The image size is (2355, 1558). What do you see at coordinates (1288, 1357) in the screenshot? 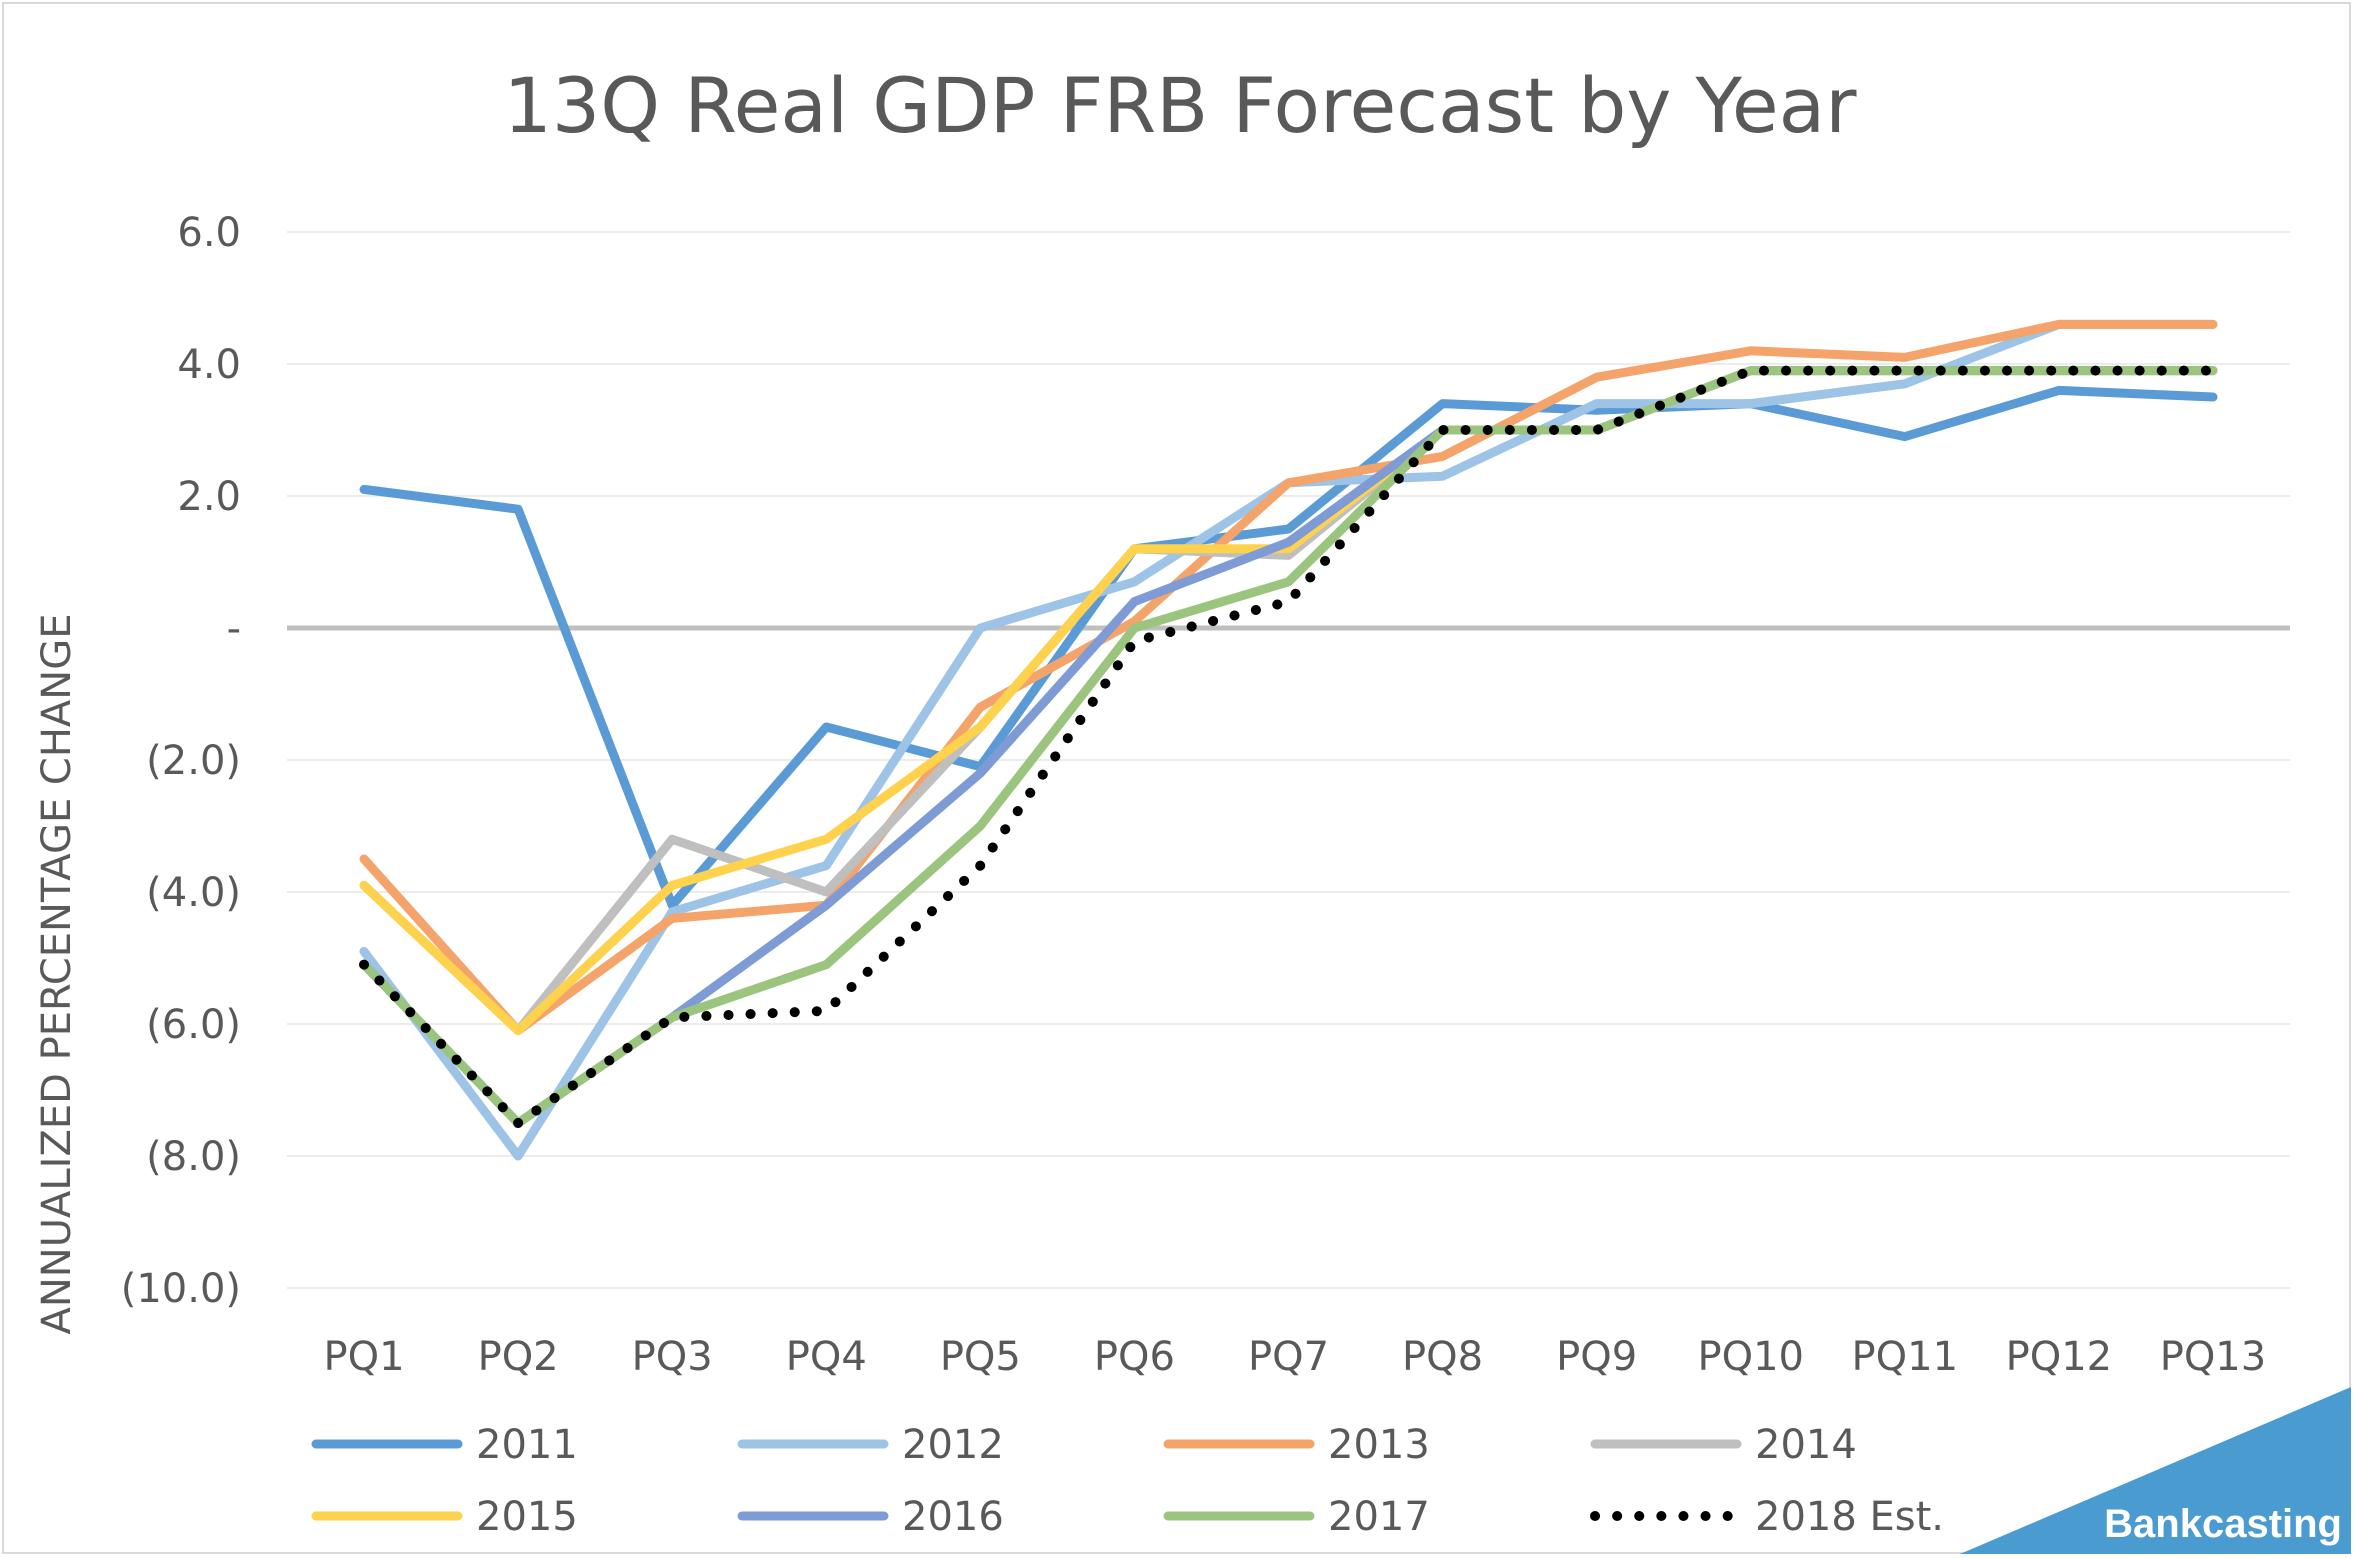
I see `x-tick-label: PQ7` at bounding box center [1288, 1357].